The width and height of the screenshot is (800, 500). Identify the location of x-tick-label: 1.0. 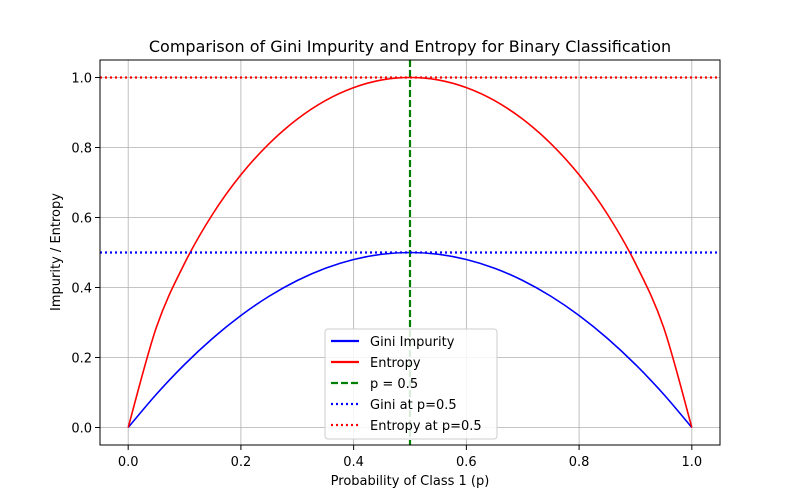
(691, 462).